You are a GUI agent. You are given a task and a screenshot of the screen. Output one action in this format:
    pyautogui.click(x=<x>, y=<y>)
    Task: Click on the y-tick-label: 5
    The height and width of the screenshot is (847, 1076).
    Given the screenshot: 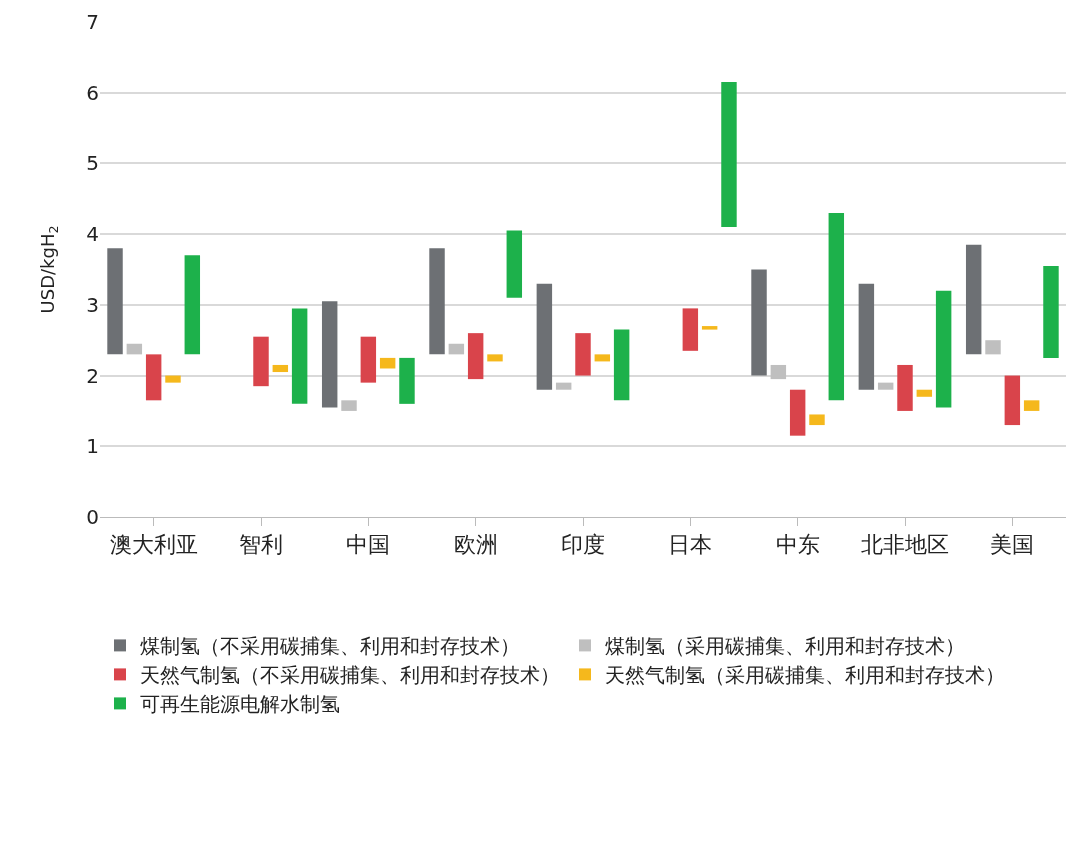 What is the action you would take?
    pyautogui.click(x=92, y=163)
    